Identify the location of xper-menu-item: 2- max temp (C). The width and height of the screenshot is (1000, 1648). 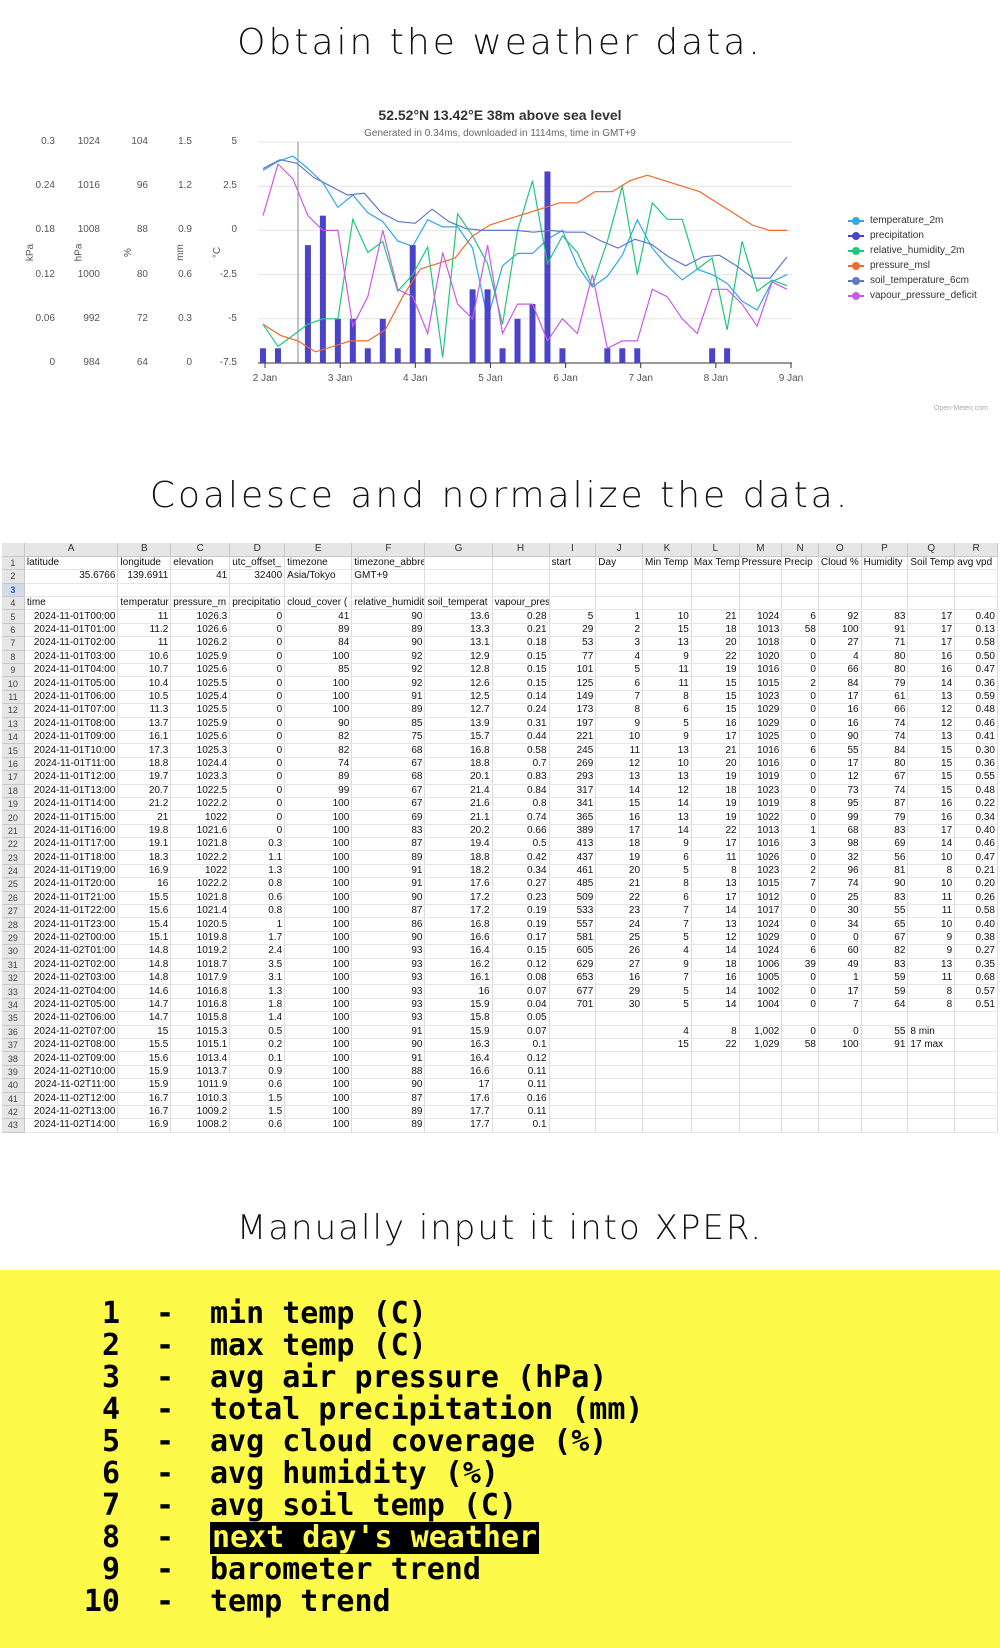
(351, 1346).